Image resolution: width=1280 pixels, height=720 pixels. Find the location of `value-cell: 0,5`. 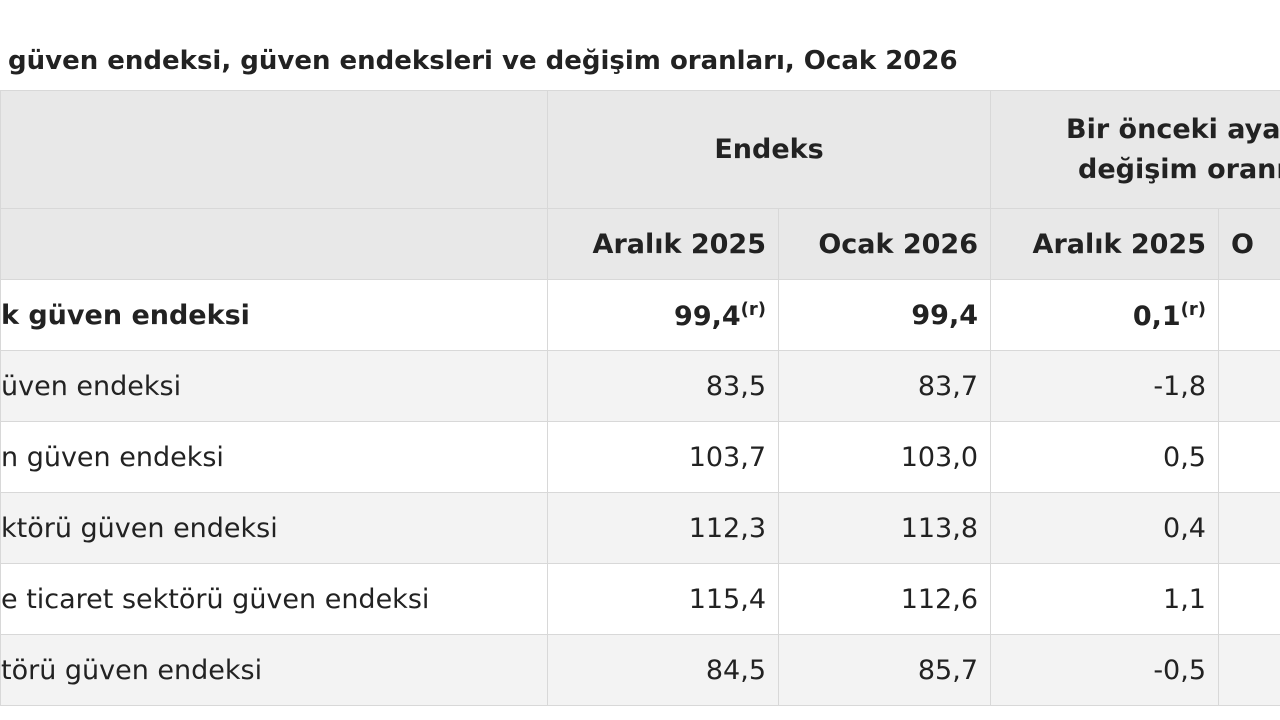

value-cell: 0,5 is located at coordinates (1104, 457).